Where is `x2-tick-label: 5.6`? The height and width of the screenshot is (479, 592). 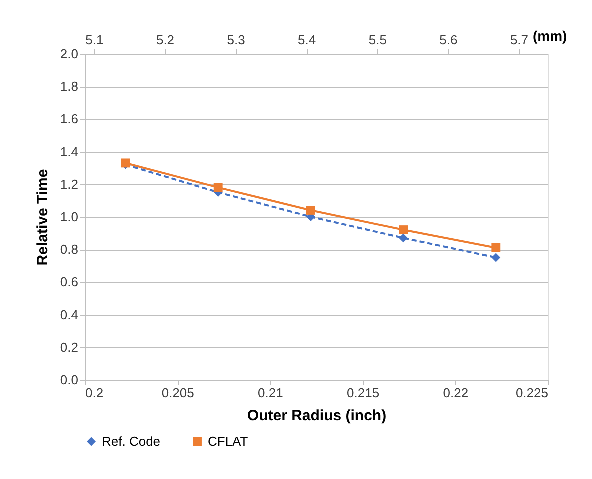 x2-tick-label: 5.6 is located at coordinates (449, 40).